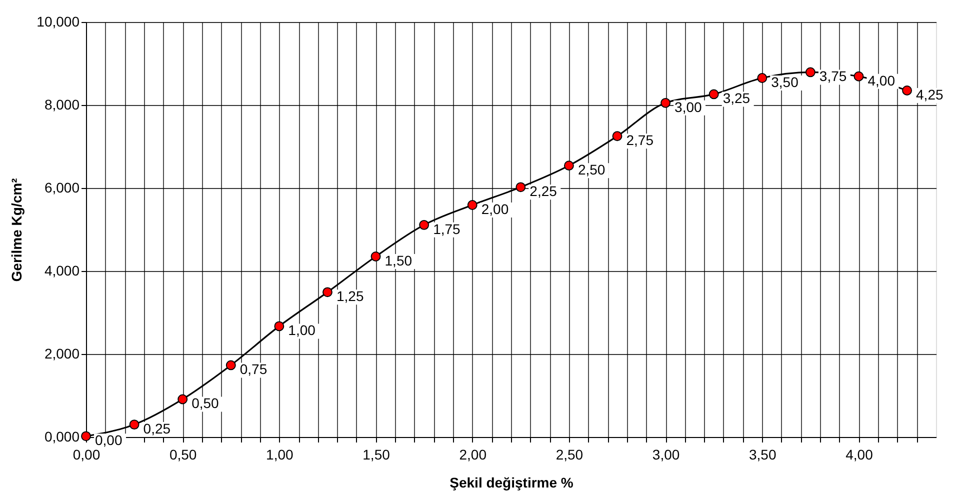 The height and width of the screenshot is (500, 973). What do you see at coordinates (640, 140) in the screenshot?
I see `annotation: 2,75` at bounding box center [640, 140].